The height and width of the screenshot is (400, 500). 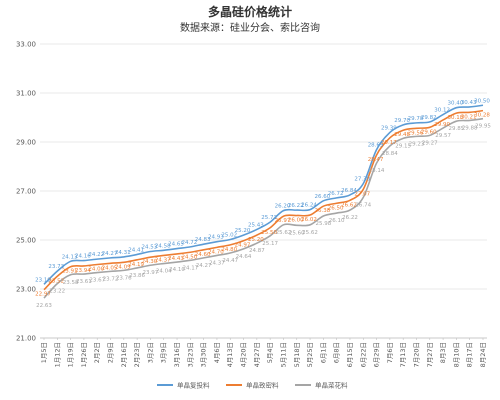 What do you see at coordinates (57, 354) in the screenshot?
I see `x-tick-label: 1月12日` at bounding box center [57, 354].